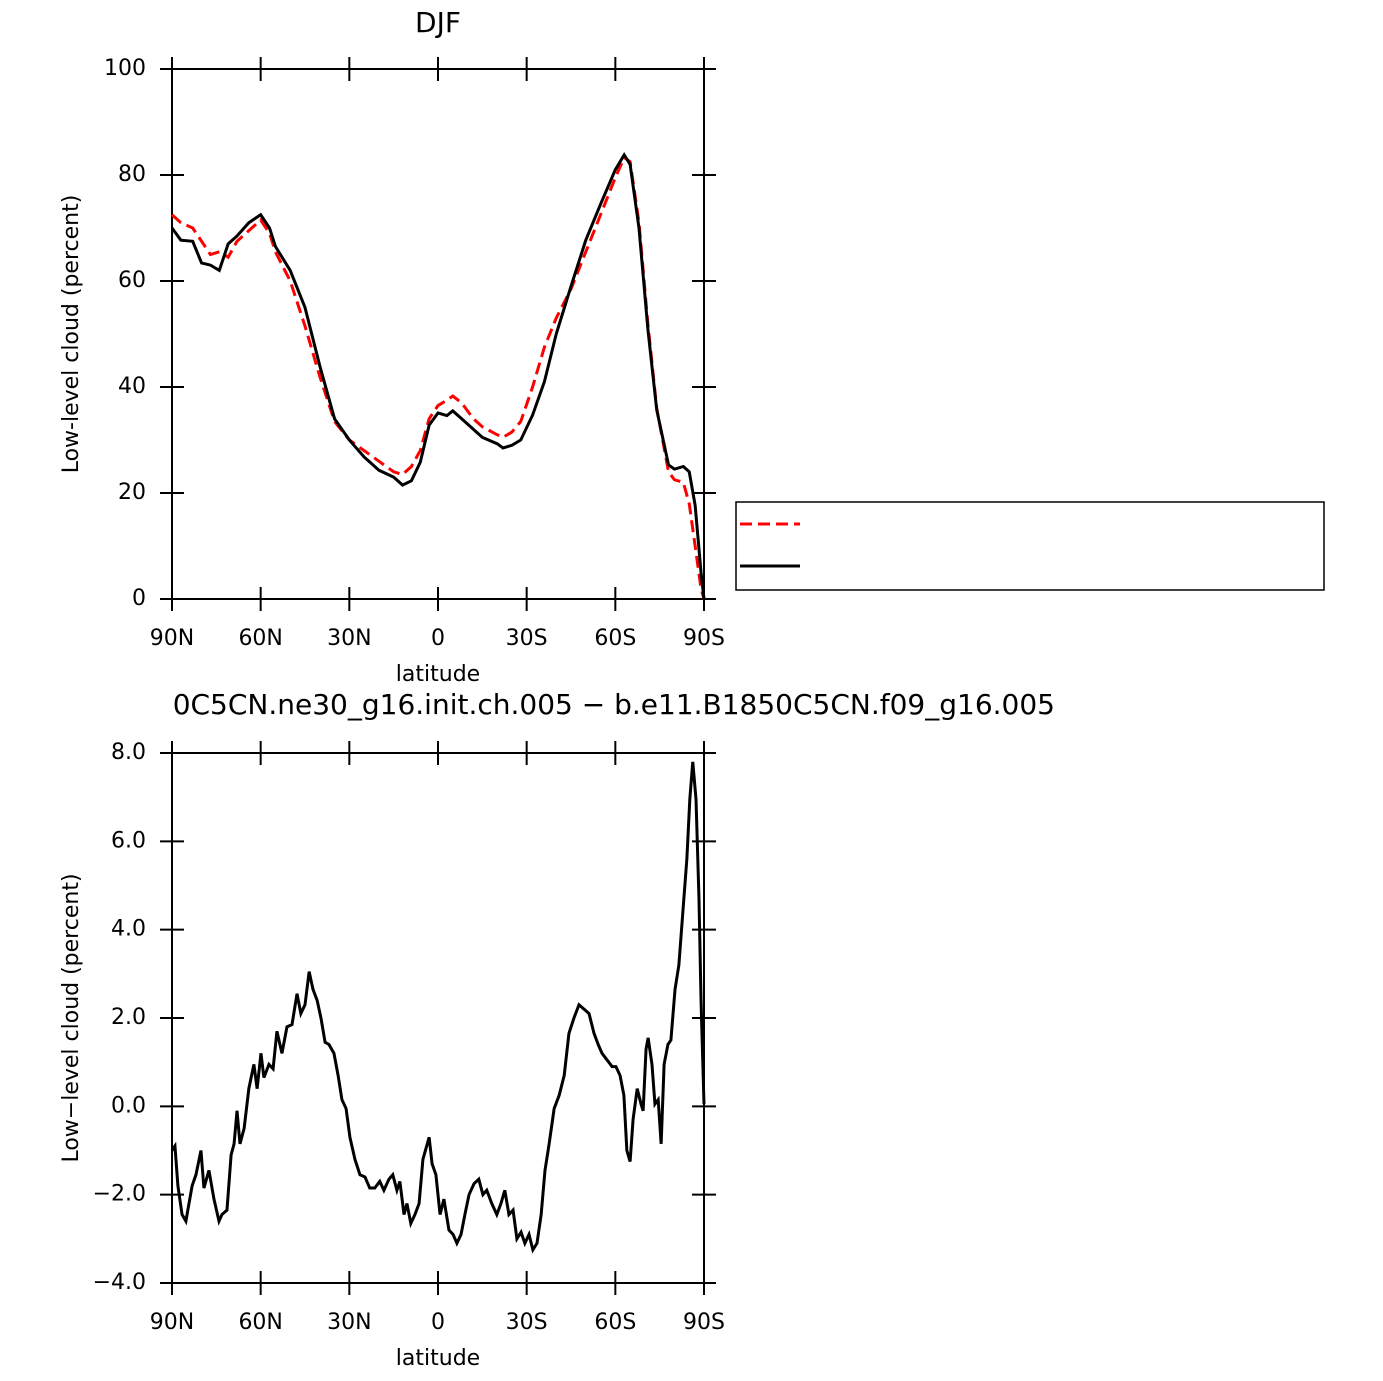 Image resolution: width=1383 pixels, height=1381 pixels. Describe the element at coordinates (128, 929) in the screenshot. I see `y-tick-label: 4.0` at that location.